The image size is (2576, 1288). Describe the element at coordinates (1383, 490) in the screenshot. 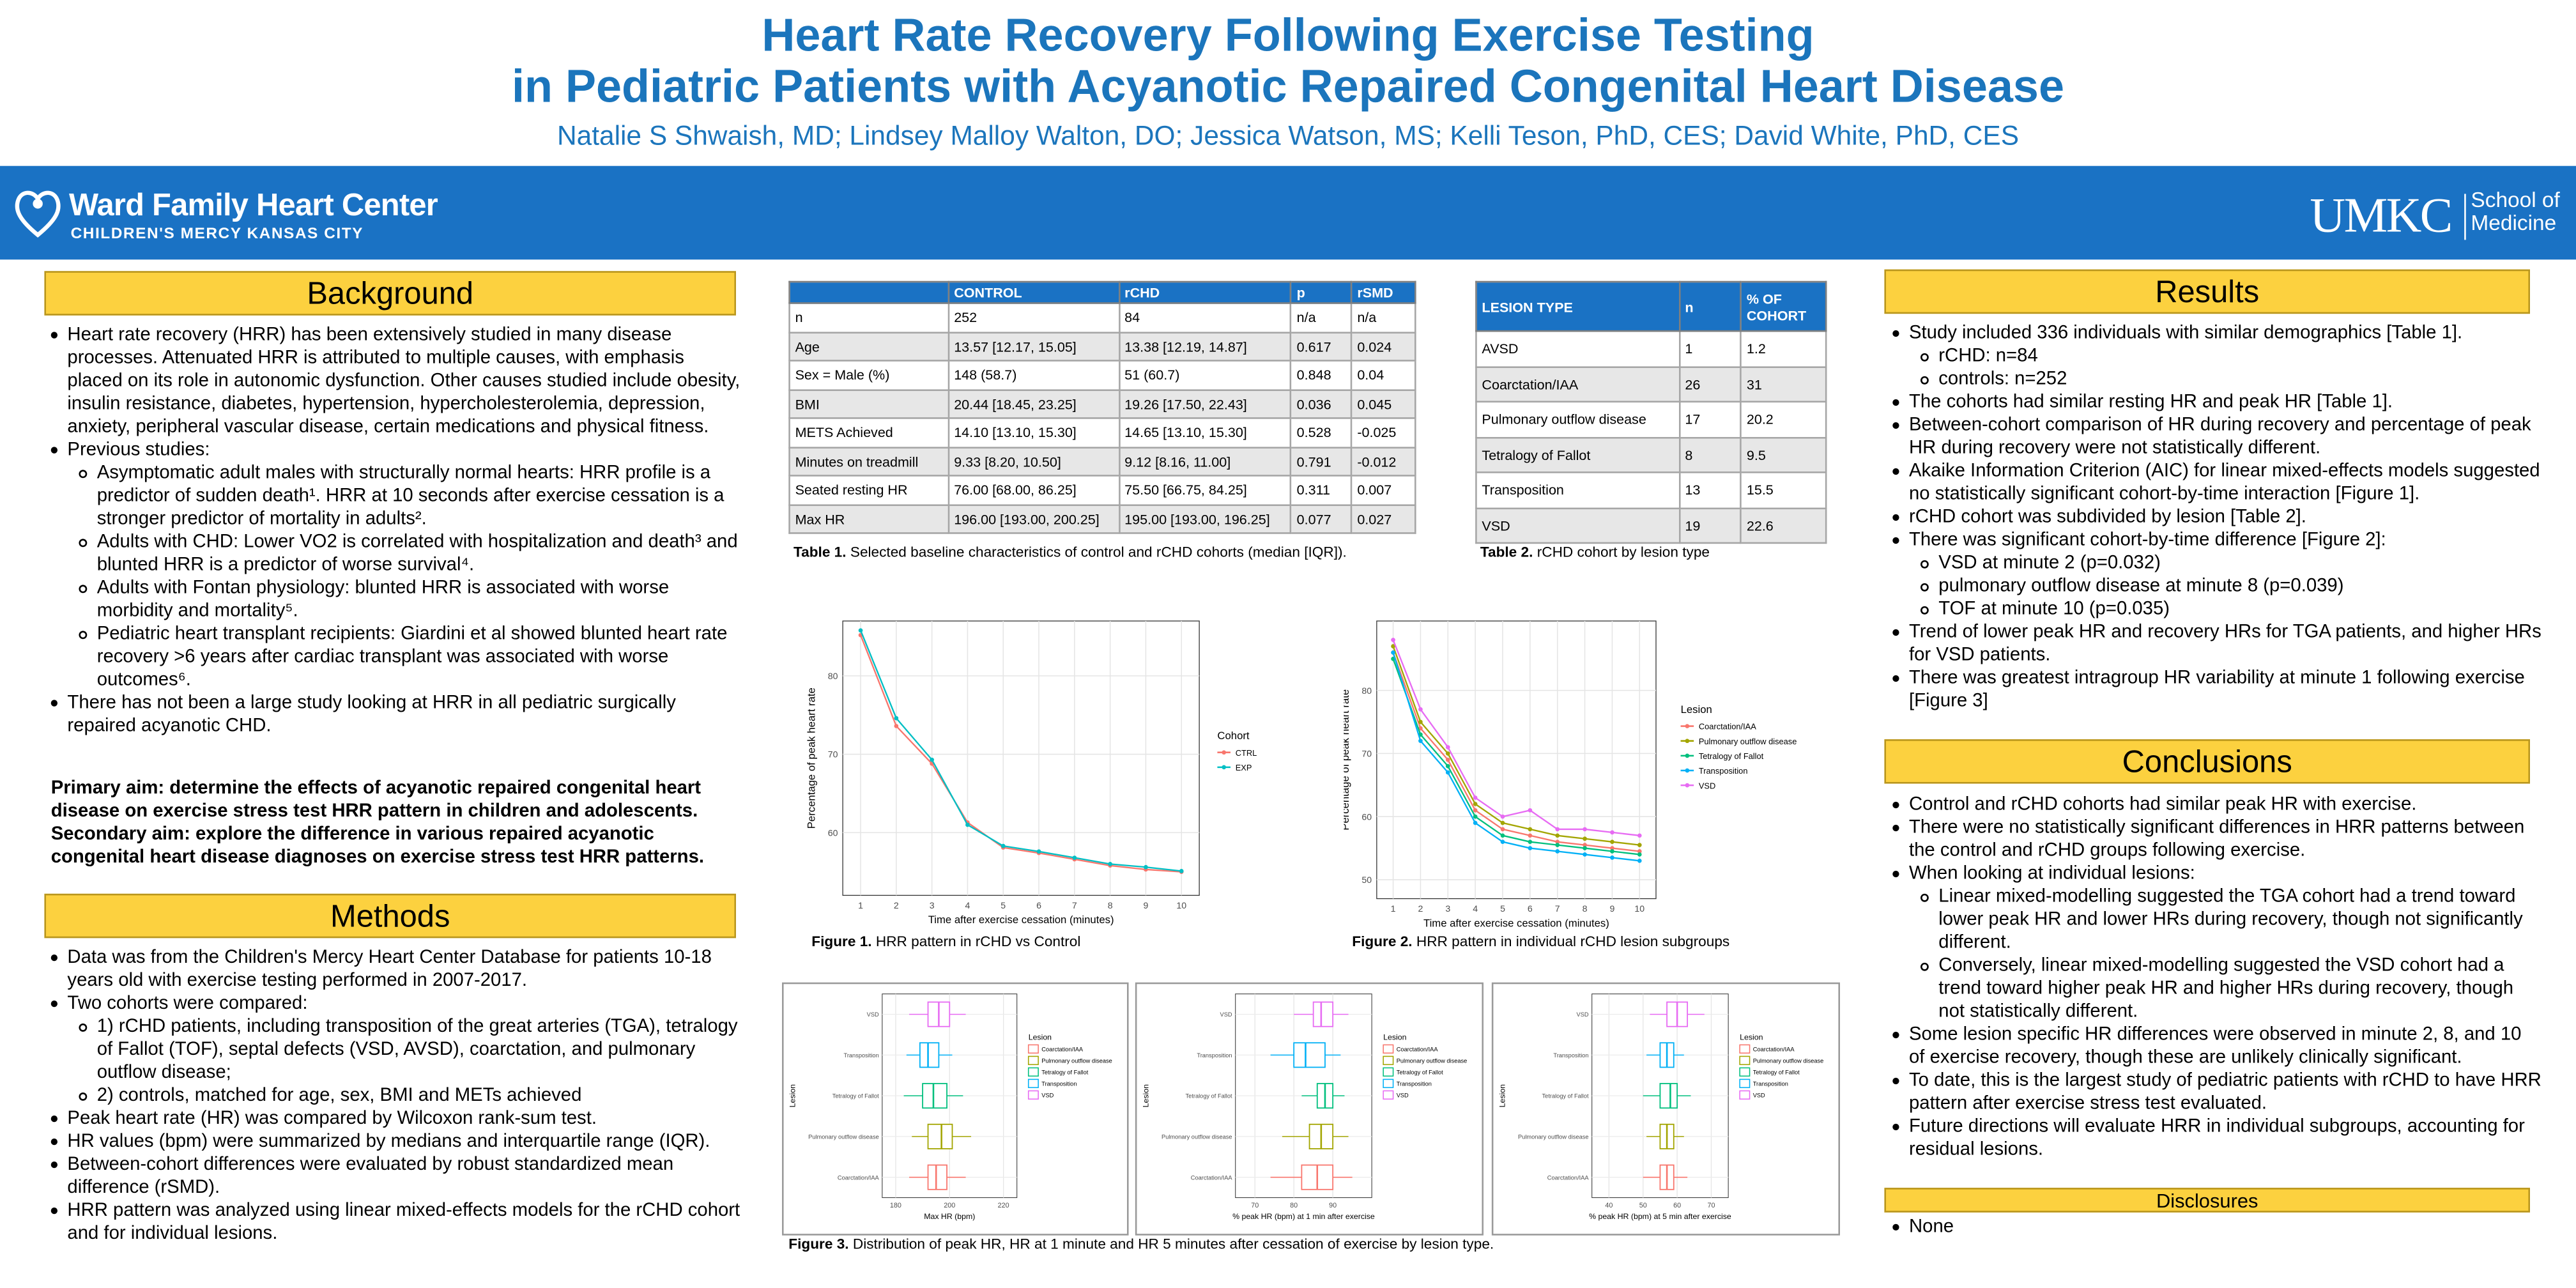

I see `table-cell: 0.007` at that location.